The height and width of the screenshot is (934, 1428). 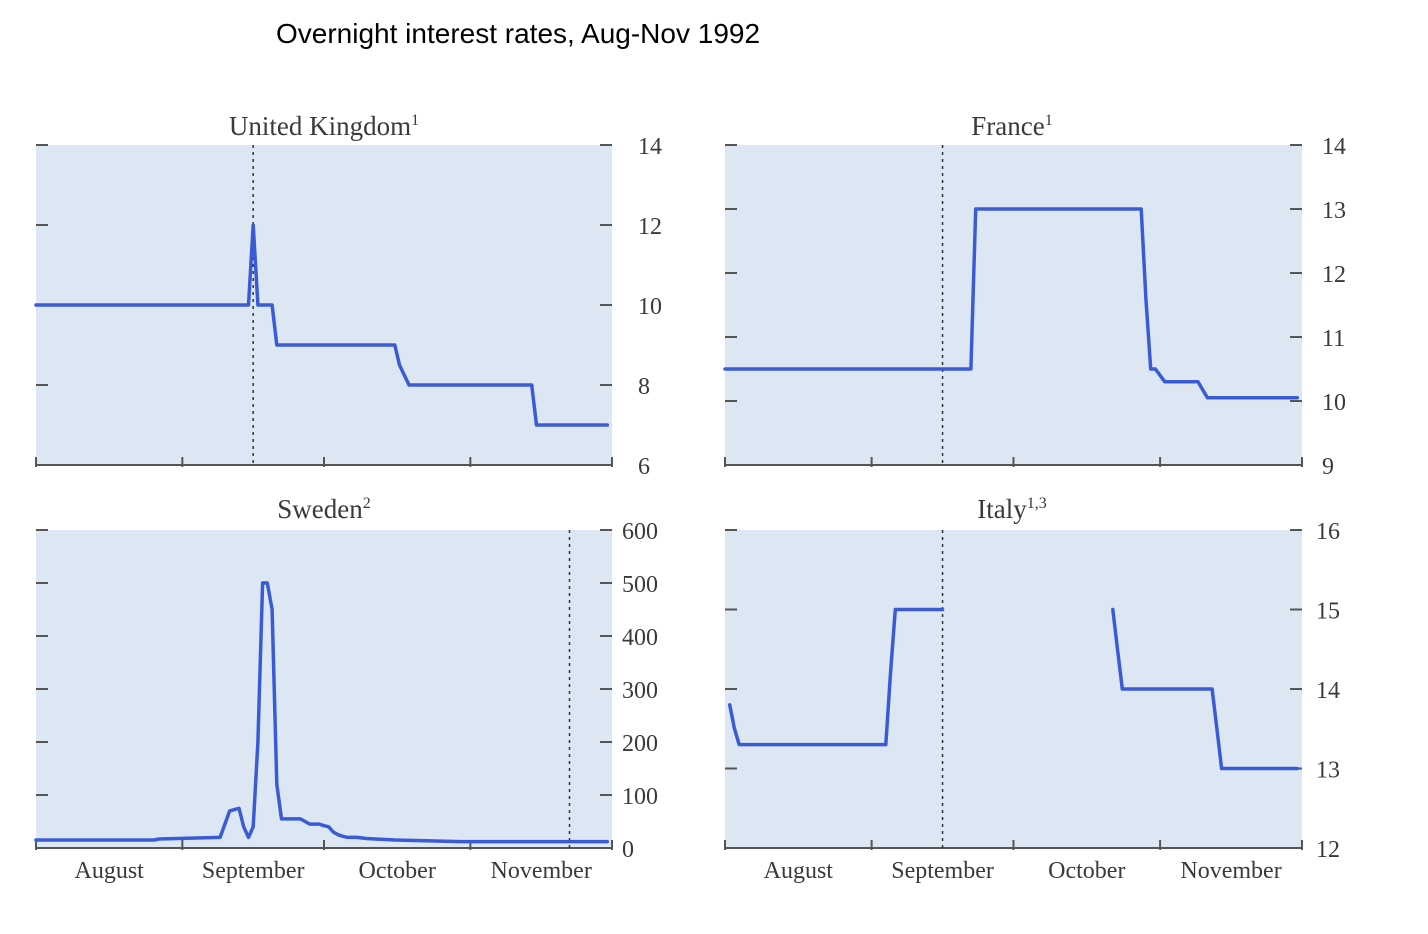 What do you see at coordinates (1334, 147) in the screenshot?
I see `france-ytick-label: 14` at bounding box center [1334, 147].